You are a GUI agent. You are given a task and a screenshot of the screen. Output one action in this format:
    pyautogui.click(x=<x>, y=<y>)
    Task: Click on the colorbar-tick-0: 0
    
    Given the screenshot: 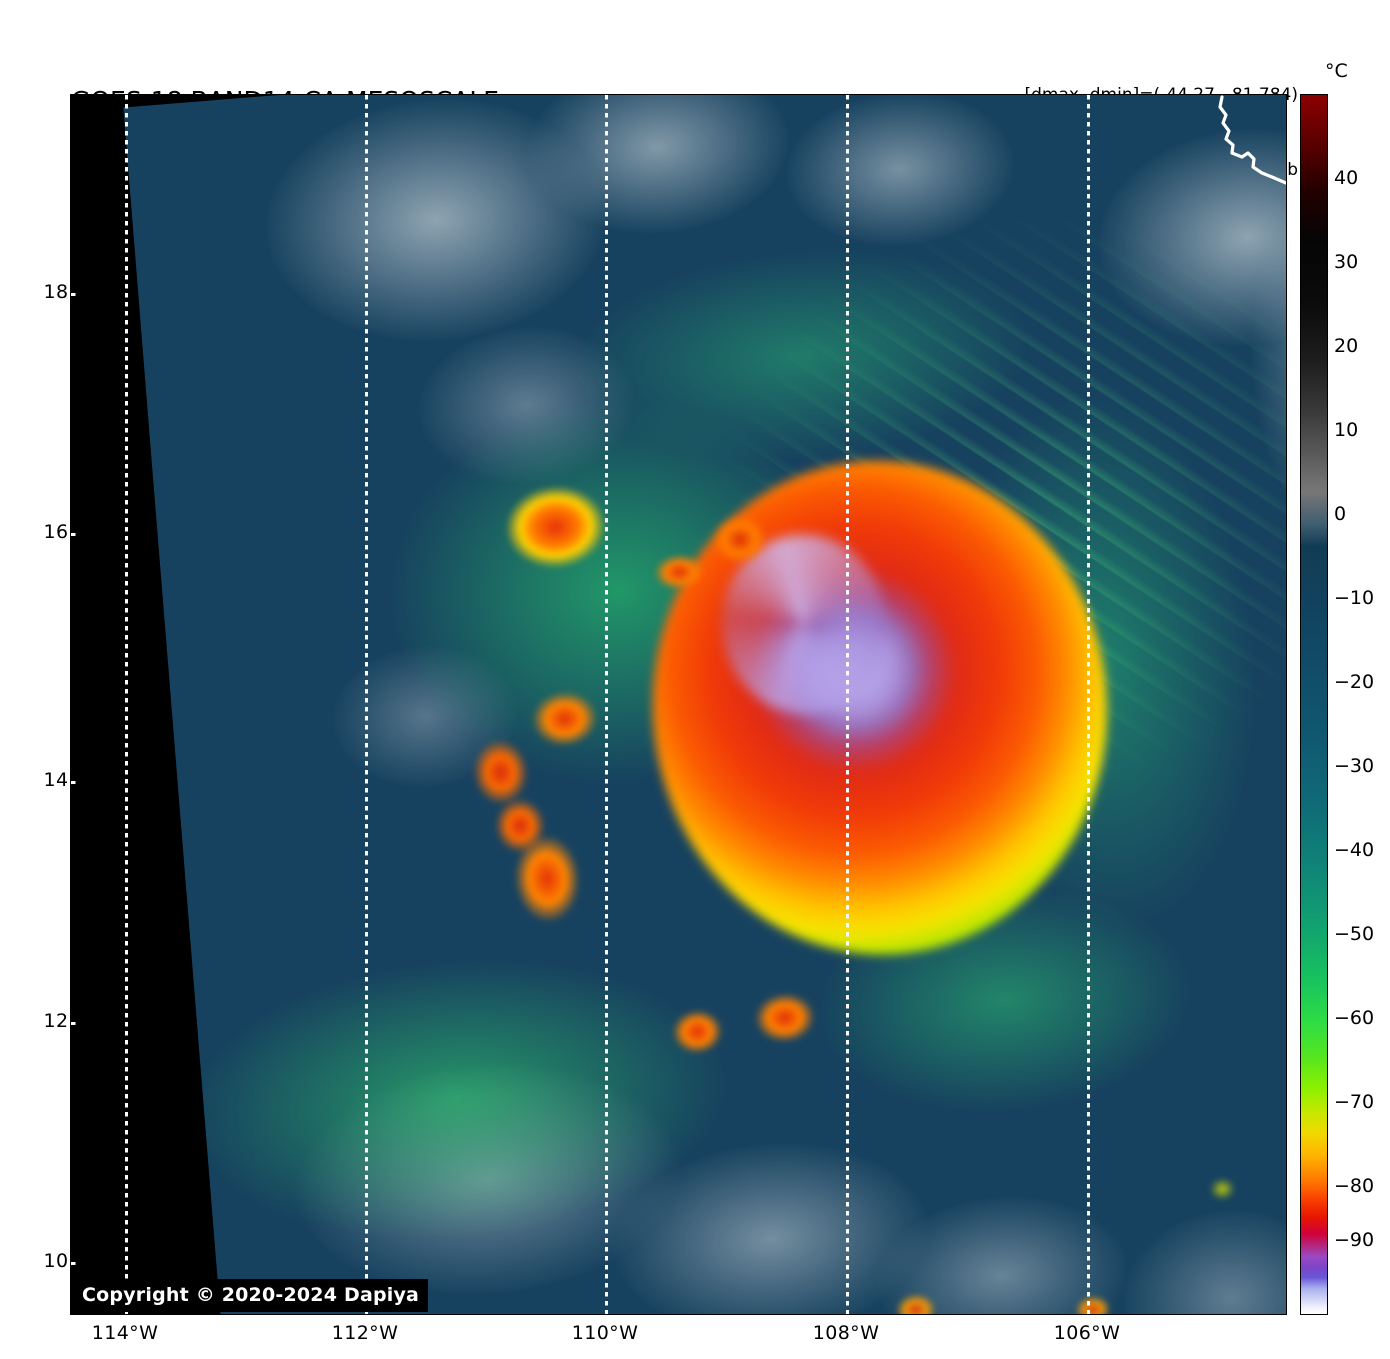 What is the action you would take?
    pyautogui.click(x=1340, y=514)
    